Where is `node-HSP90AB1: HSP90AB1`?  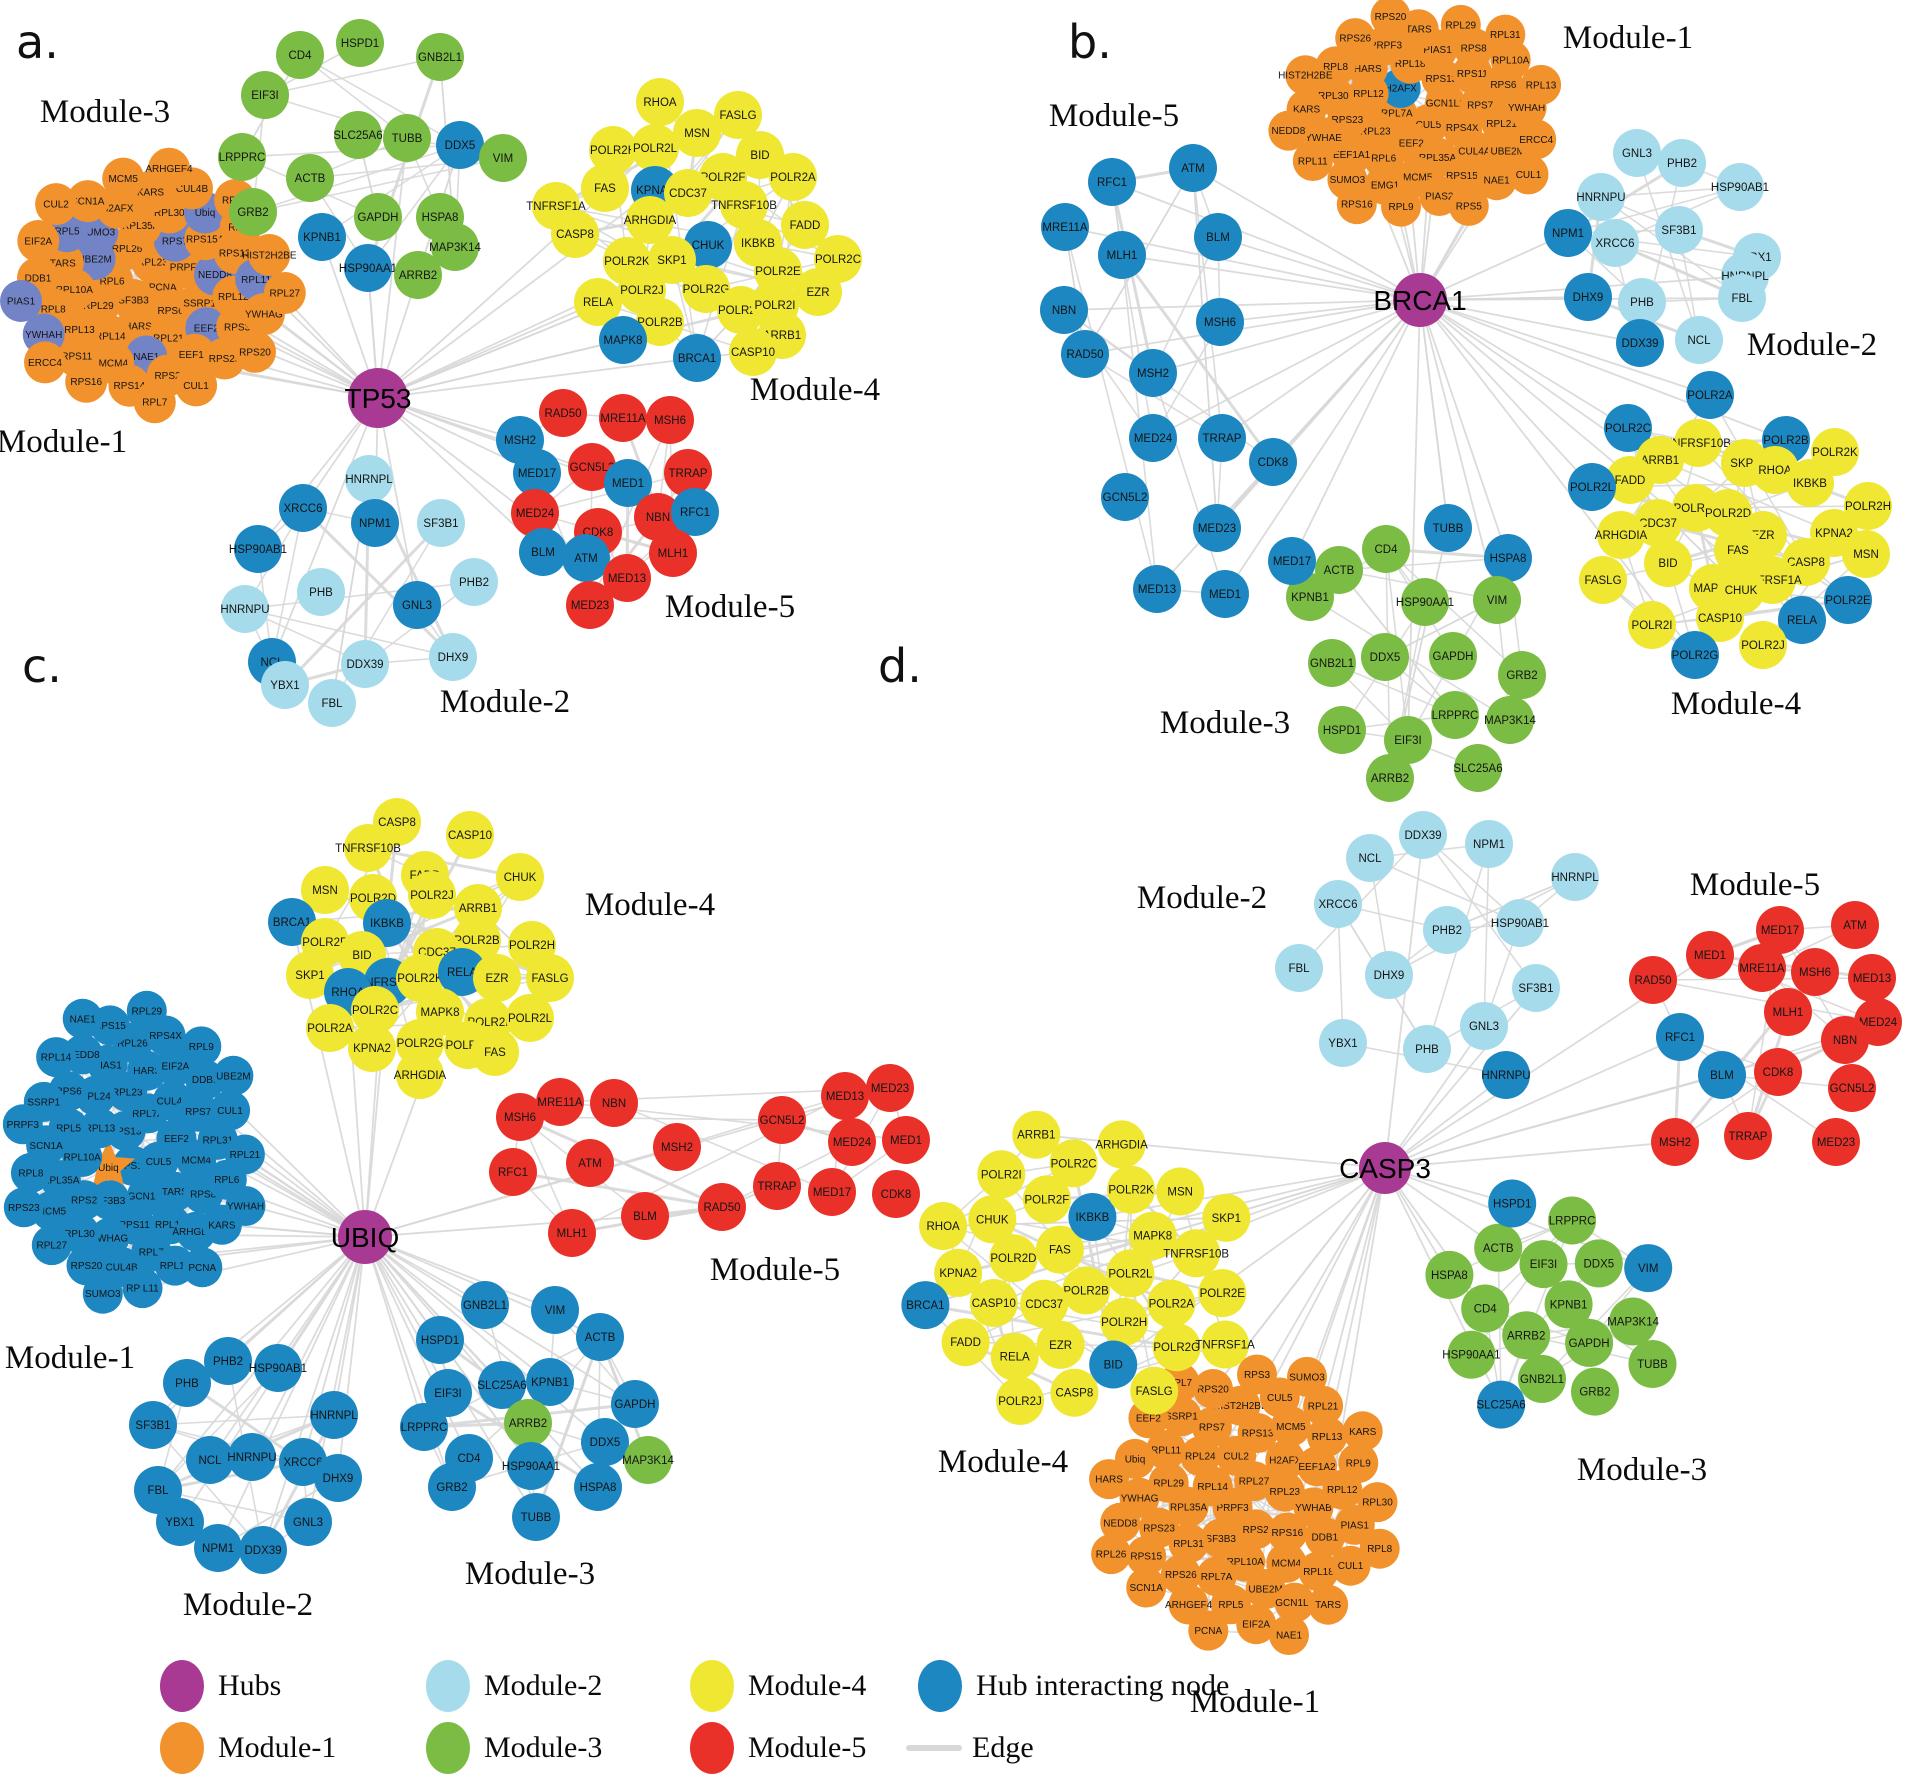
node-HSP90AB1: HSP90AB1 is located at coordinates (1740, 187).